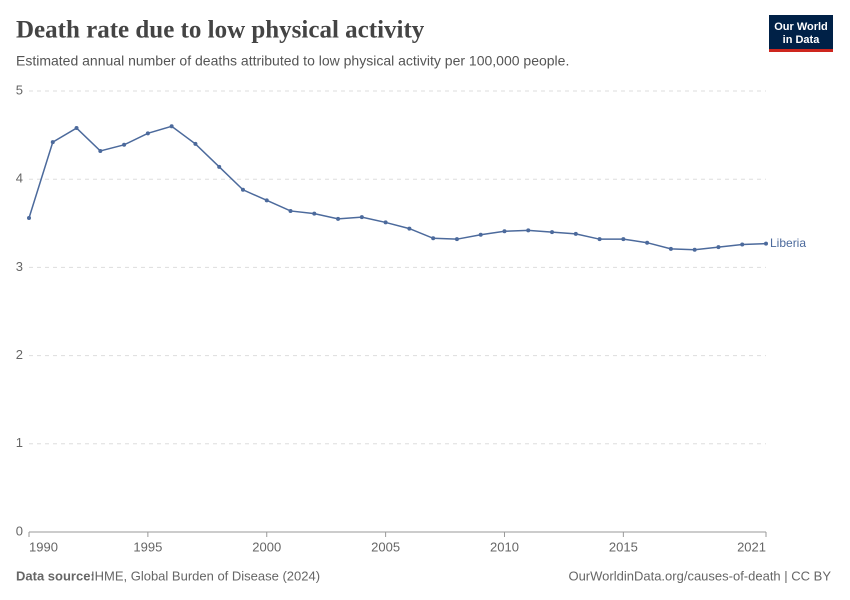  I want to click on logo: Our World in Data, so click(801, 33).